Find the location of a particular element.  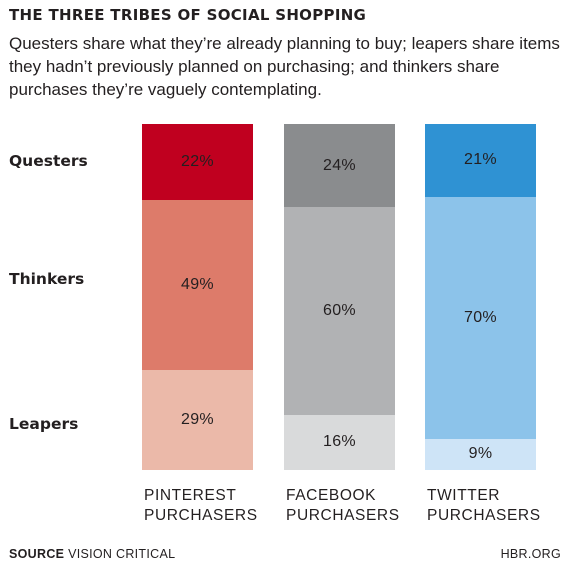

data-label-pinterest-leapers: 29% is located at coordinates (197, 419).